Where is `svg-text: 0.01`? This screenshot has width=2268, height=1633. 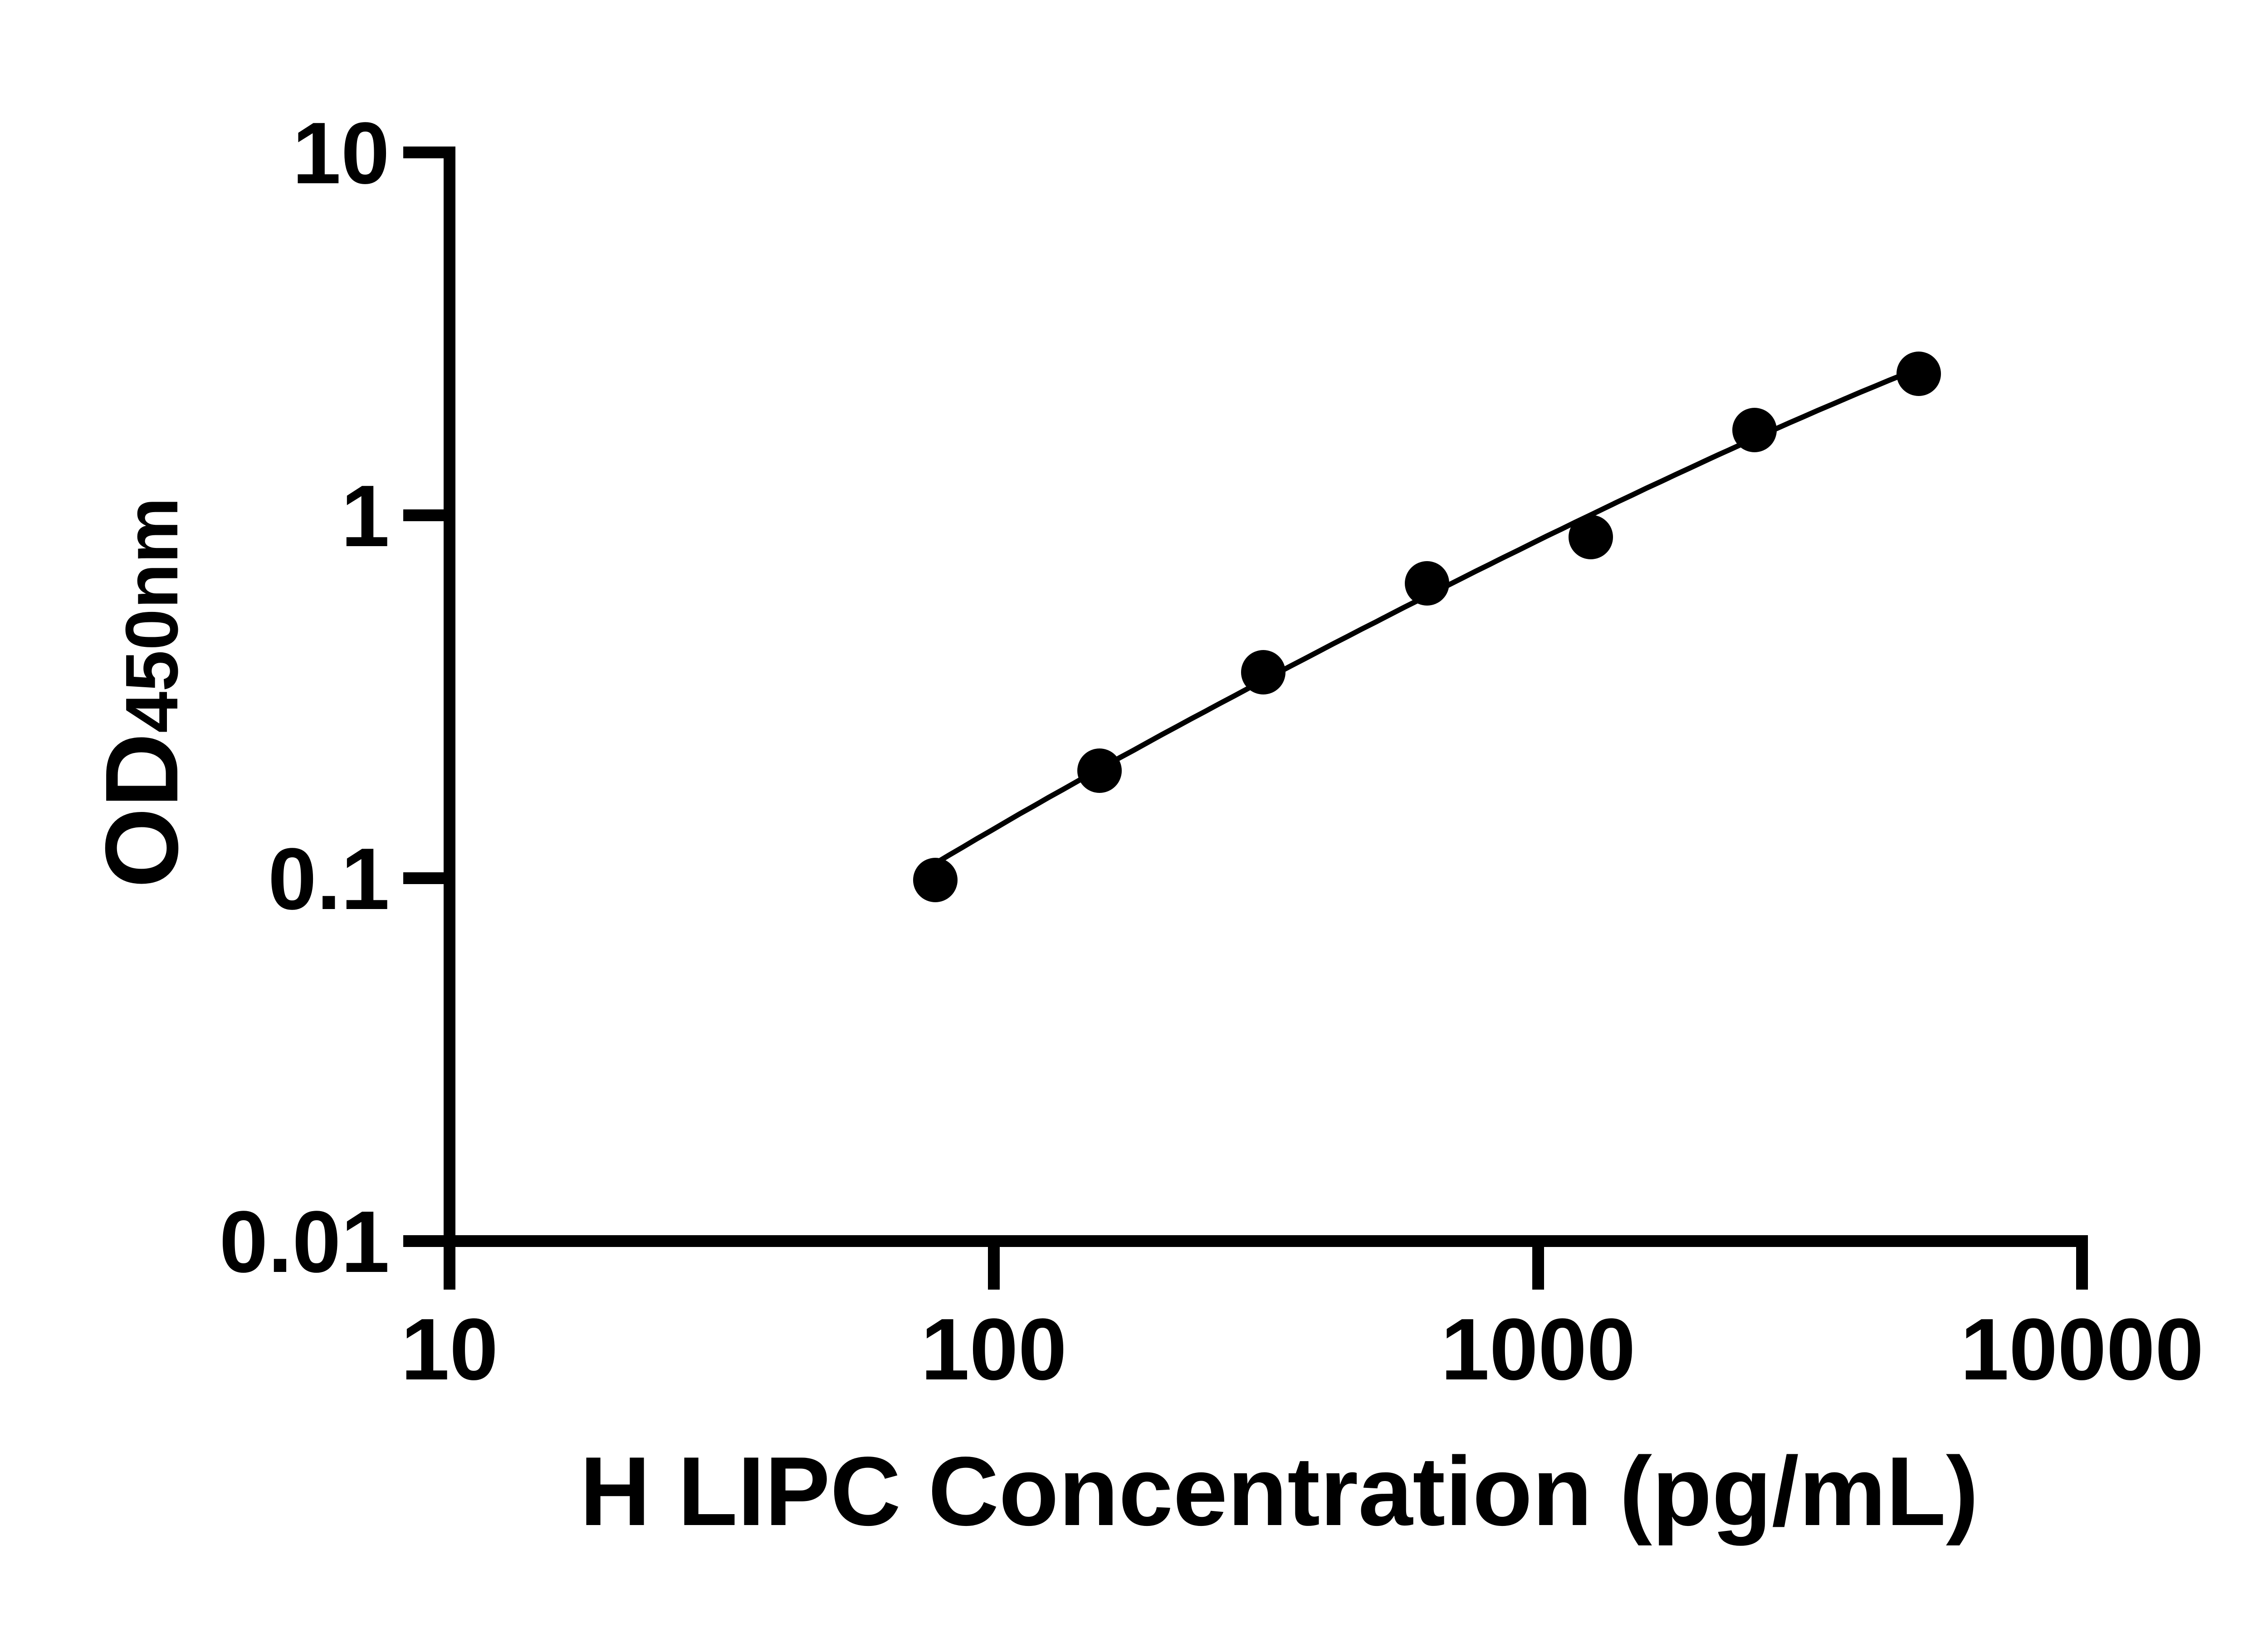
svg-text: 0.01 is located at coordinates (304, 1242).